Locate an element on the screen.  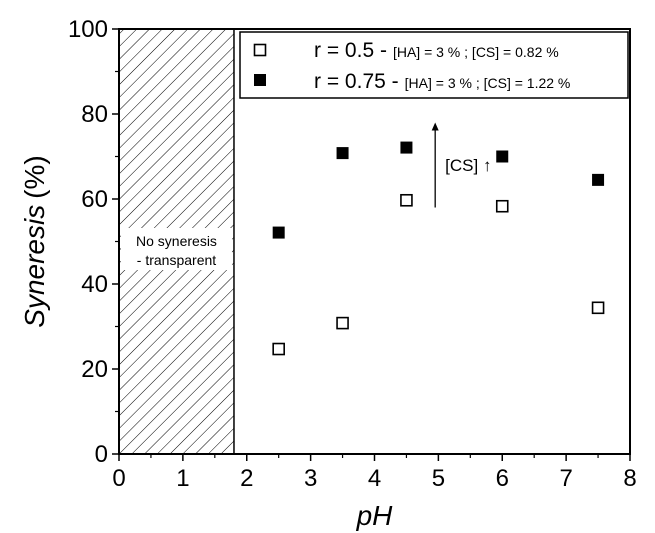
x-axis-title: pH is located at coordinates (375, 515).